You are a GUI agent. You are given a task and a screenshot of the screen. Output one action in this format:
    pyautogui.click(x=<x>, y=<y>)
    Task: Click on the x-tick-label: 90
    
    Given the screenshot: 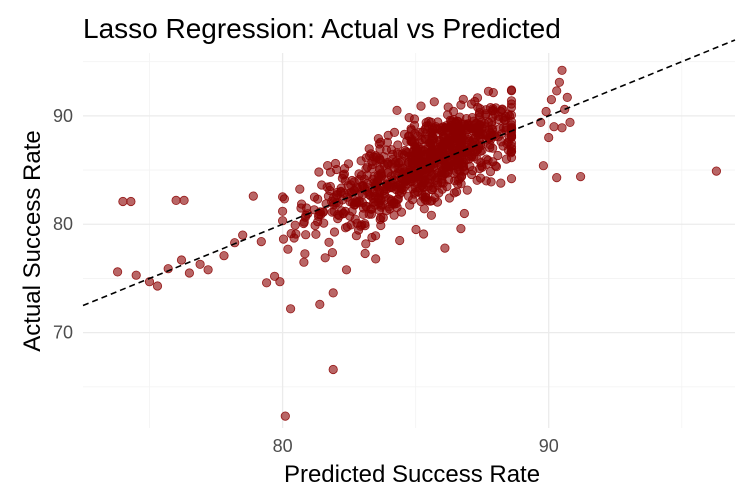 What is the action you would take?
    pyautogui.click(x=549, y=446)
    